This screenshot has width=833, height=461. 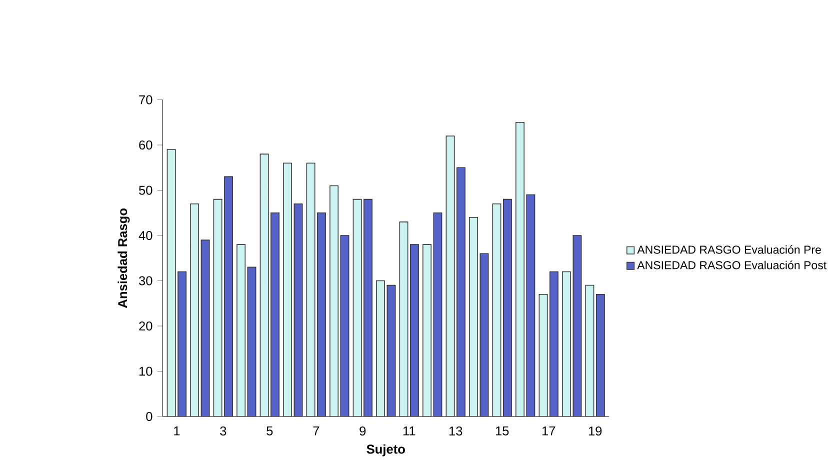 I want to click on x-tick-label: 5, so click(x=269, y=431).